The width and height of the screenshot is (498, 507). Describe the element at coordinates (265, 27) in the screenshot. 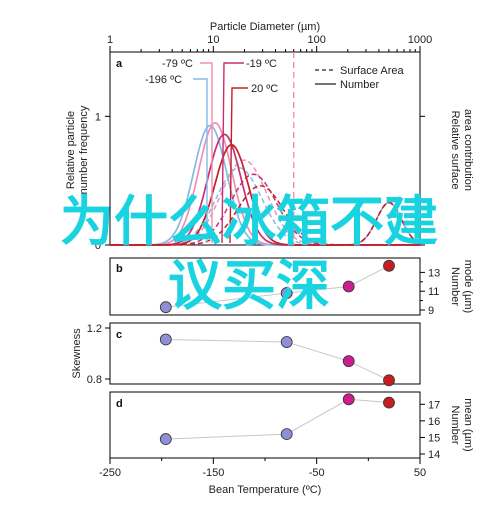

I see `top-axis-label: Particle Diameter (µm)` at that location.